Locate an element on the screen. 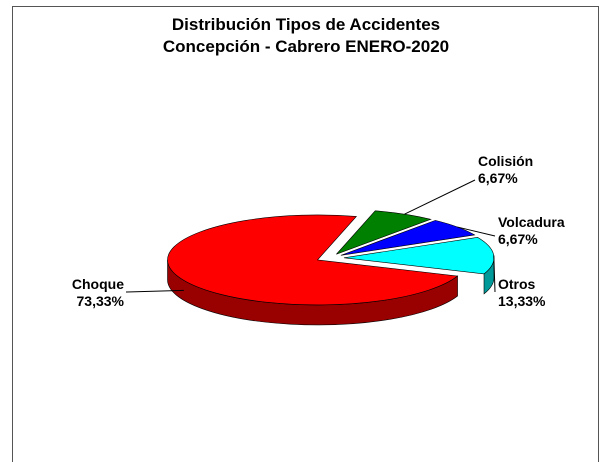  slice-value-label: 13,33% is located at coordinates (522, 301).